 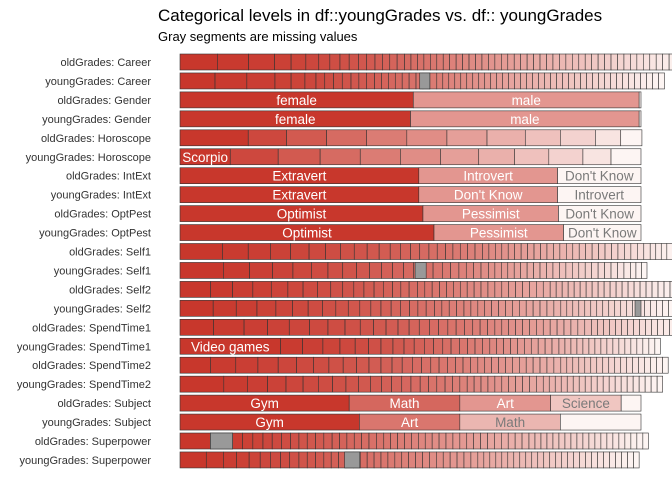 I want to click on segment-label: male, so click(x=524, y=119).